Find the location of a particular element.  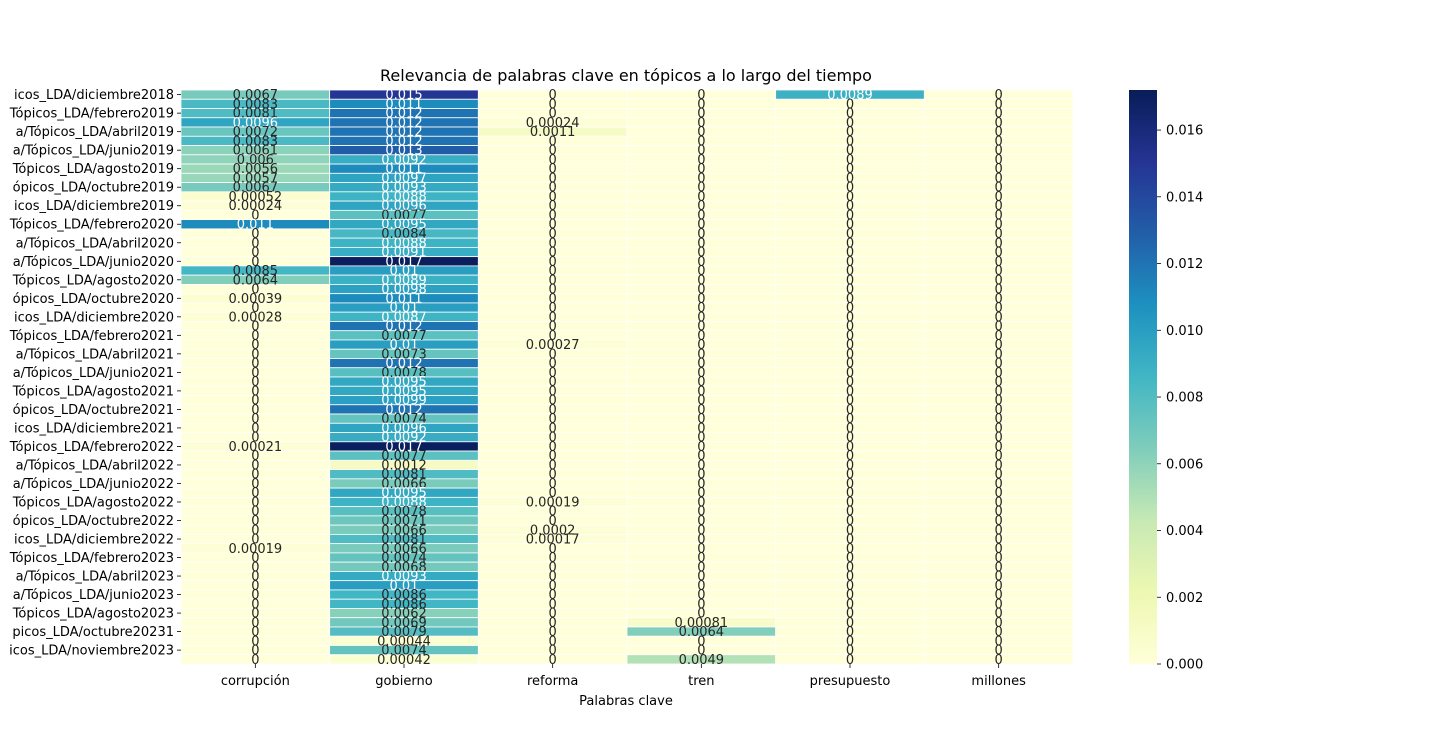

y-tick-label: a/Tópicos_LDA/abril2023 is located at coordinates (95, 577).